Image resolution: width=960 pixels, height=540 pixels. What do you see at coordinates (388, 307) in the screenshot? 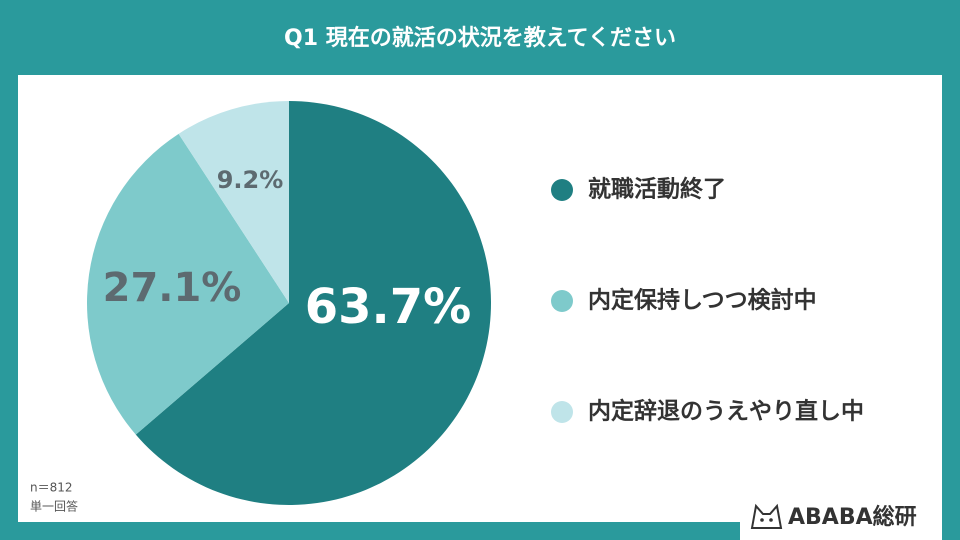
I see `data-label: 63.7%` at bounding box center [388, 307].